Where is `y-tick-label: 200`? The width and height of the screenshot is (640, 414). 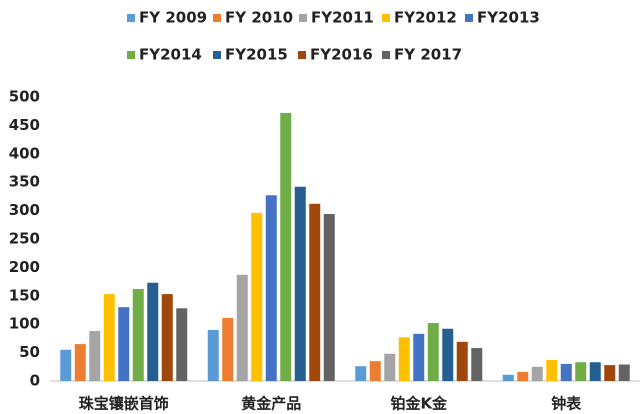
y-tick-label: 200 is located at coordinates (24, 267).